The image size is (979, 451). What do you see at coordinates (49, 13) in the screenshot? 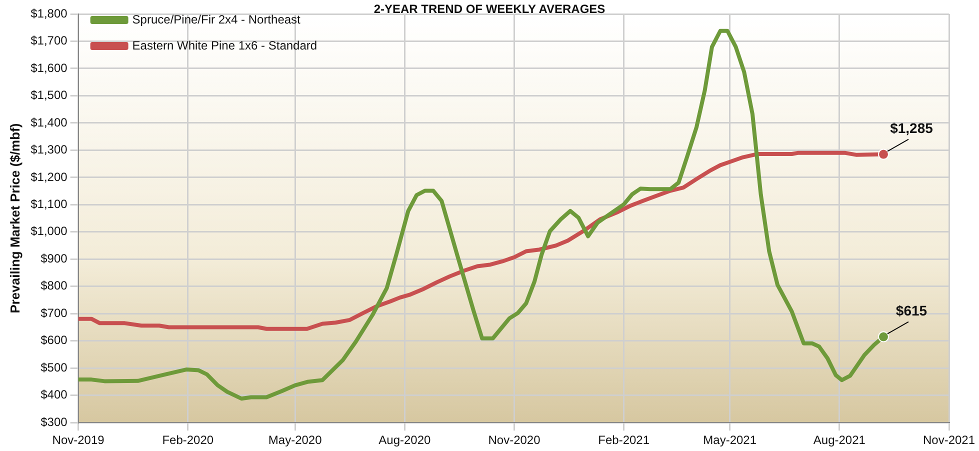
I see `y-tick-label: $1,800` at bounding box center [49, 13].